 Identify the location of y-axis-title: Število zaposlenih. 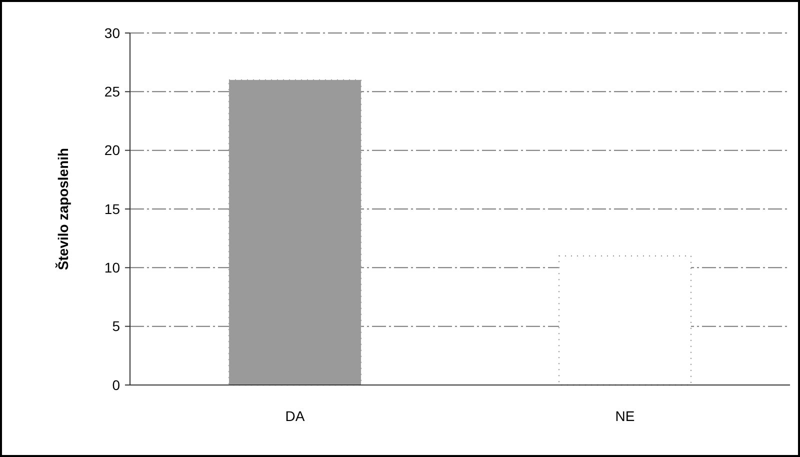
(63, 209).